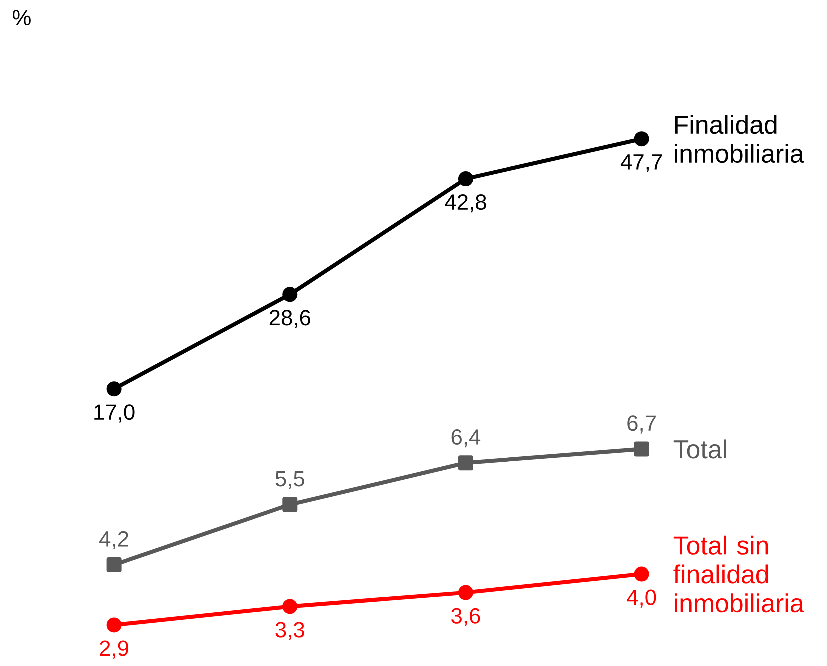  I want to click on data-label: 3,3, so click(290, 631).